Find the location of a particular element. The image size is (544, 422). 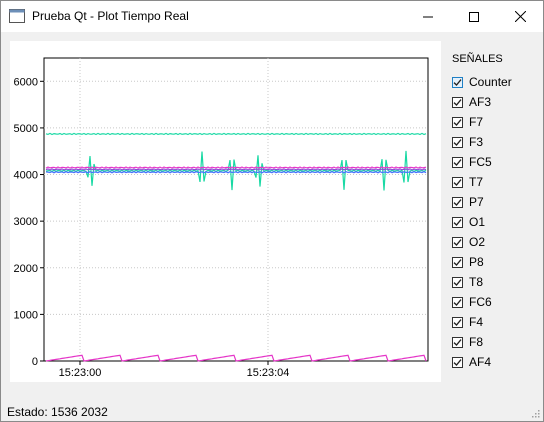

y-tick-label: 4000 is located at coordinates (26, 176).